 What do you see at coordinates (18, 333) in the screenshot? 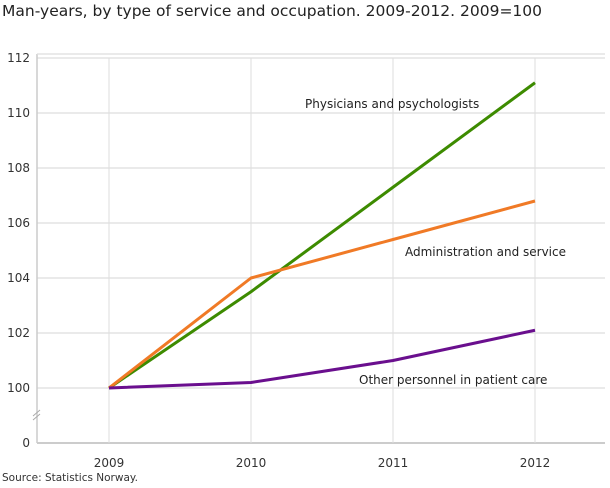
I see `y-tick-label: 102` at bounding box center [18, 333].